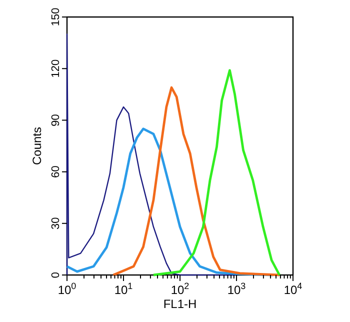 Image resolution: width=350 pixels, height=322 pixels. Describe the element at coordinates (56, 120) in the screenshot. I see `y-tick-label: 90` at that location.